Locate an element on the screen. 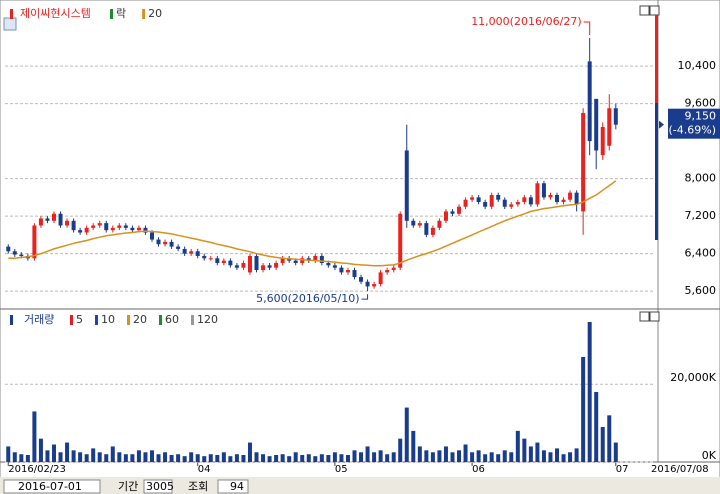 This screenshot has height=494, width=720. x-tick-label: 07 is located at coordinates (622, 469).